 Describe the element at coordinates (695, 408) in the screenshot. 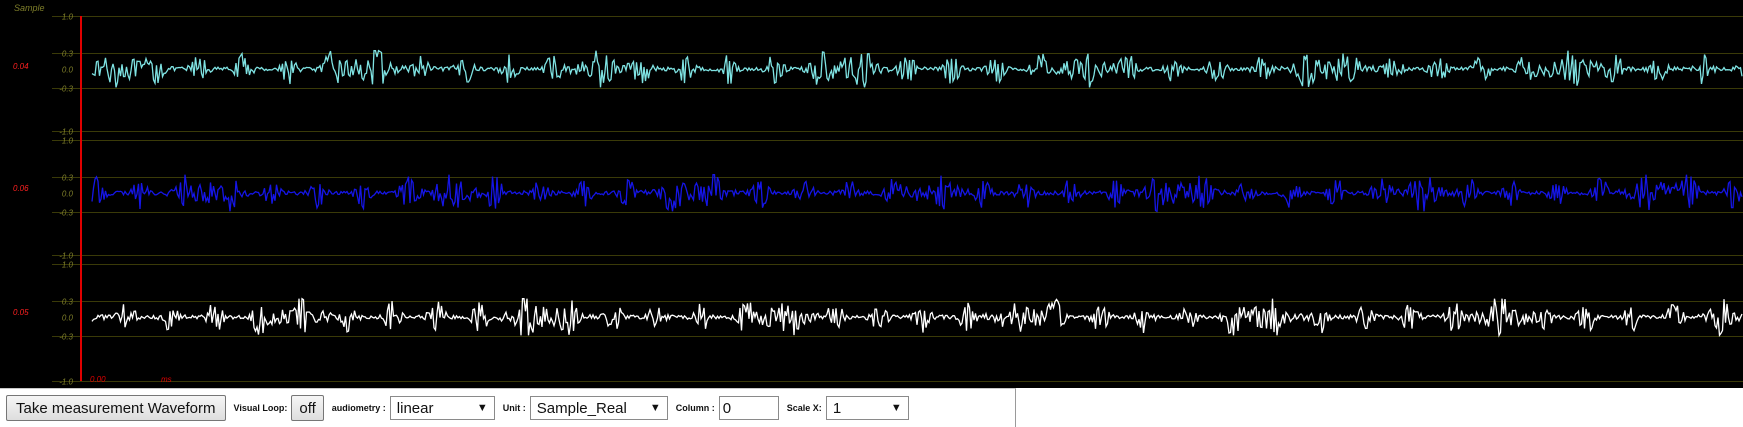

I see `column-label: Column :` at that location.